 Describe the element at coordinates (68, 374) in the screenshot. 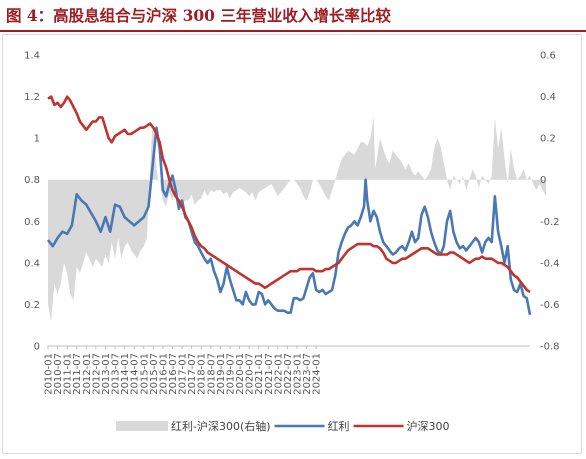

I see `x-tick-label: 2011-01` at that location.